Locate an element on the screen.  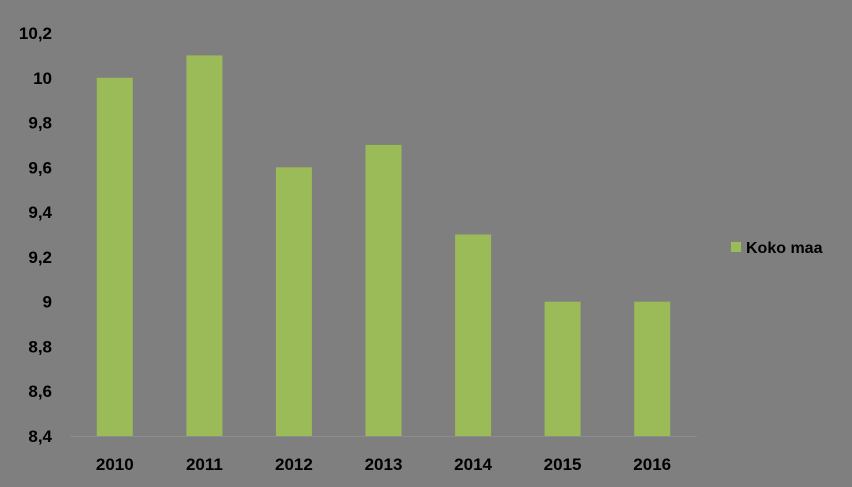
bar-2015 is located at coordinates (562, 368).